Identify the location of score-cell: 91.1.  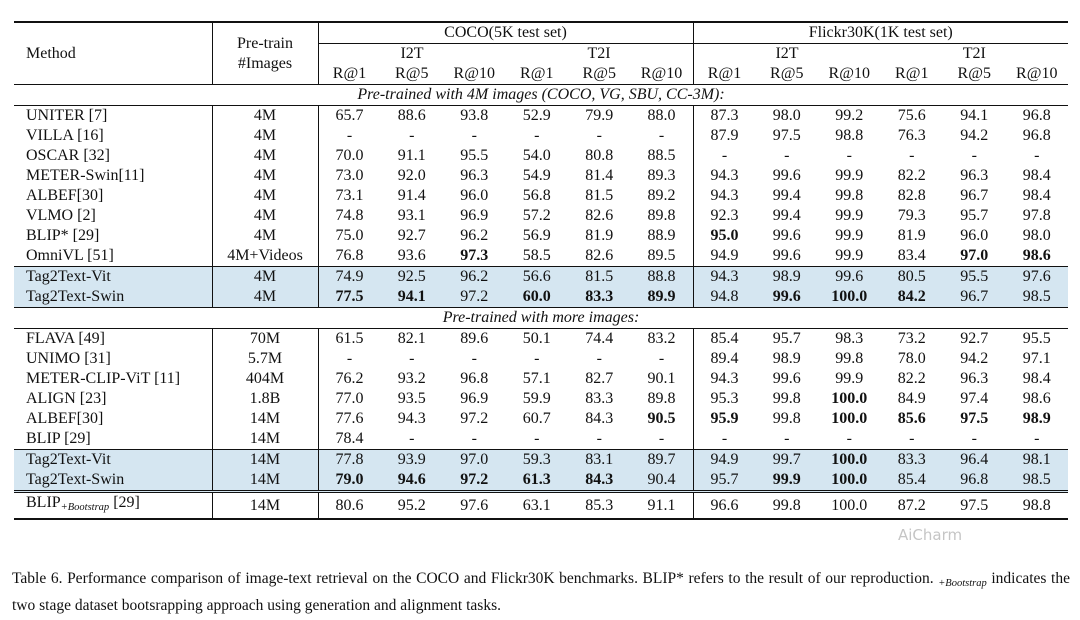
(411, 155).